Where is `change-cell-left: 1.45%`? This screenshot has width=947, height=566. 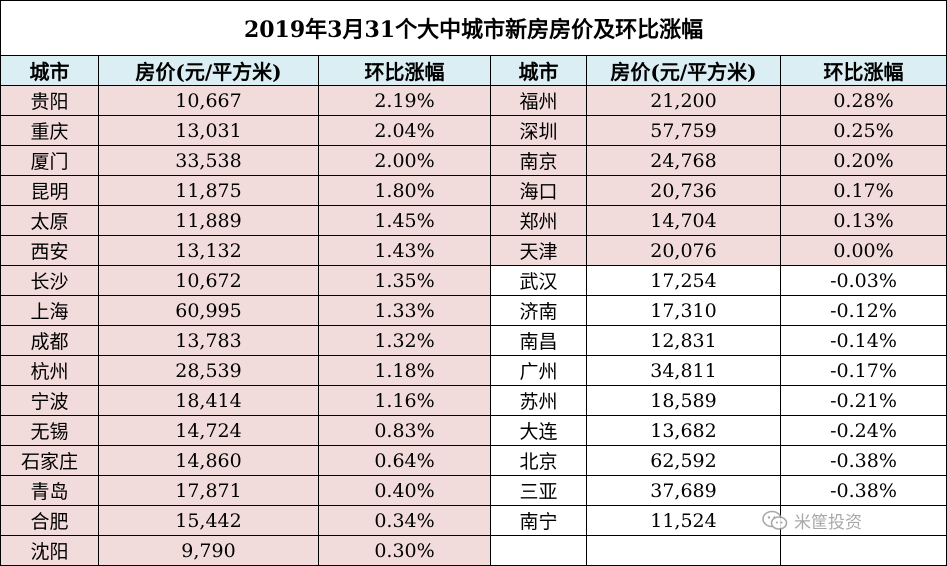 change-cell-left: 1.45% is located at coordinates (404, 220).